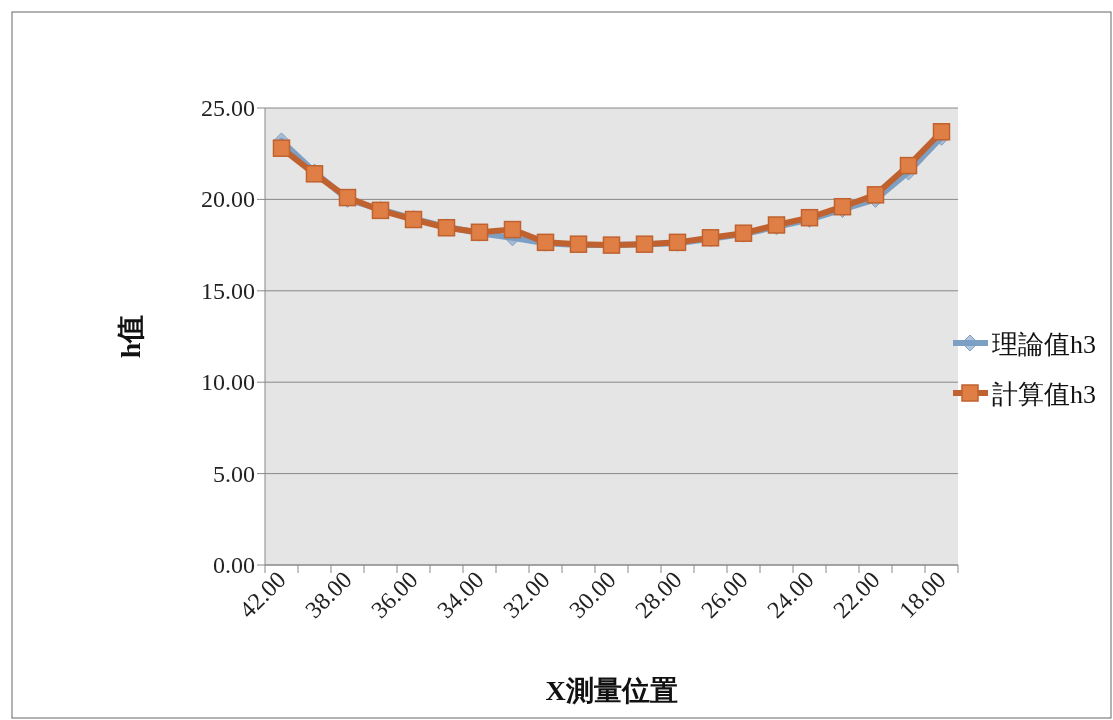 Image resolution: width=1113 pixels, height=720 pixels. What do you see at coordinates (228, 108) in the screenshot?
I see `y-tick-label: 25.00` at bounding box center [228, 108].